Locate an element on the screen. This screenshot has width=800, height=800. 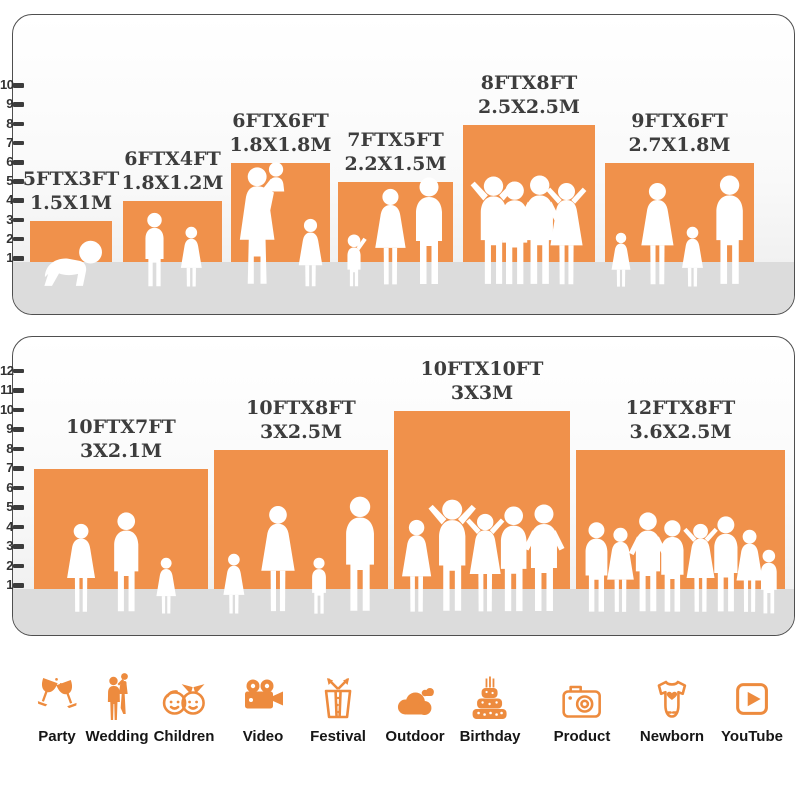
size-meters-text: 3X2.1M is located at coordinates (121, 451).